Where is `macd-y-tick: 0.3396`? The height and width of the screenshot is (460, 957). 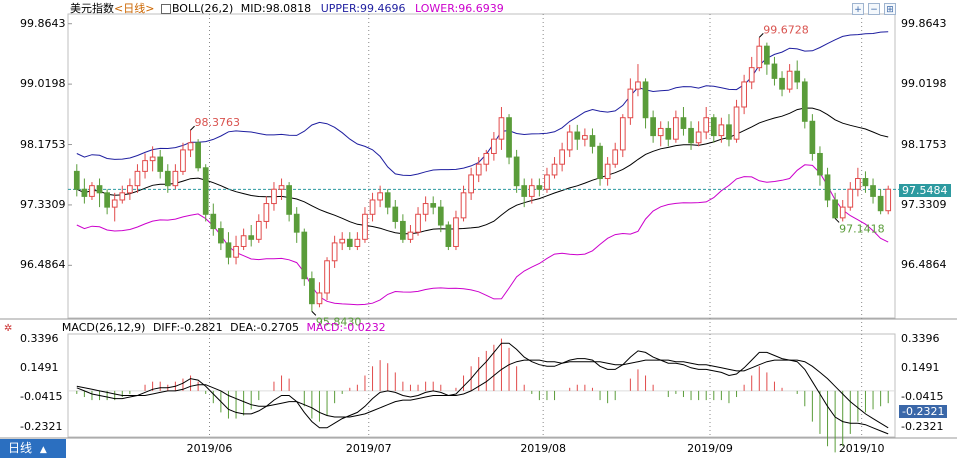
macd-y-tick: 0.3396 is located at coordinates (920, 338).